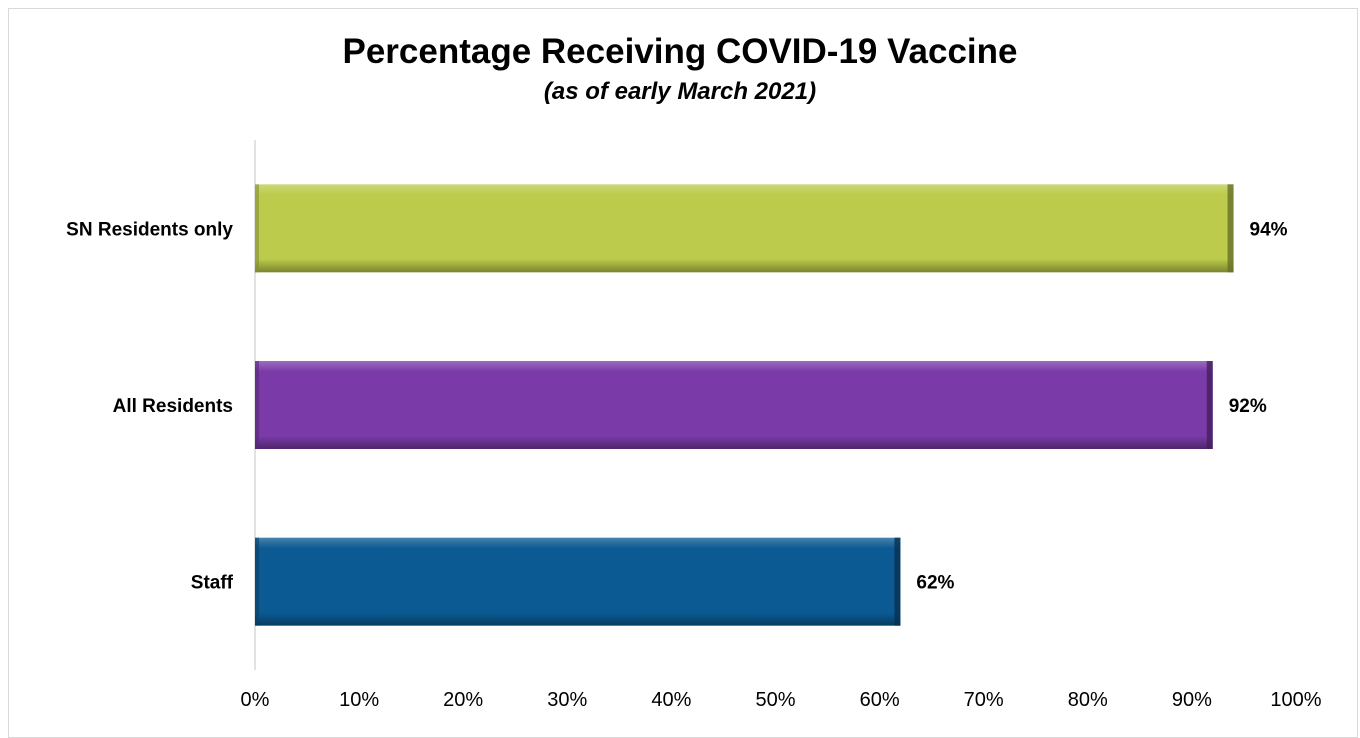  I want to click on x-tick-label: 30%, so click(567, 700).